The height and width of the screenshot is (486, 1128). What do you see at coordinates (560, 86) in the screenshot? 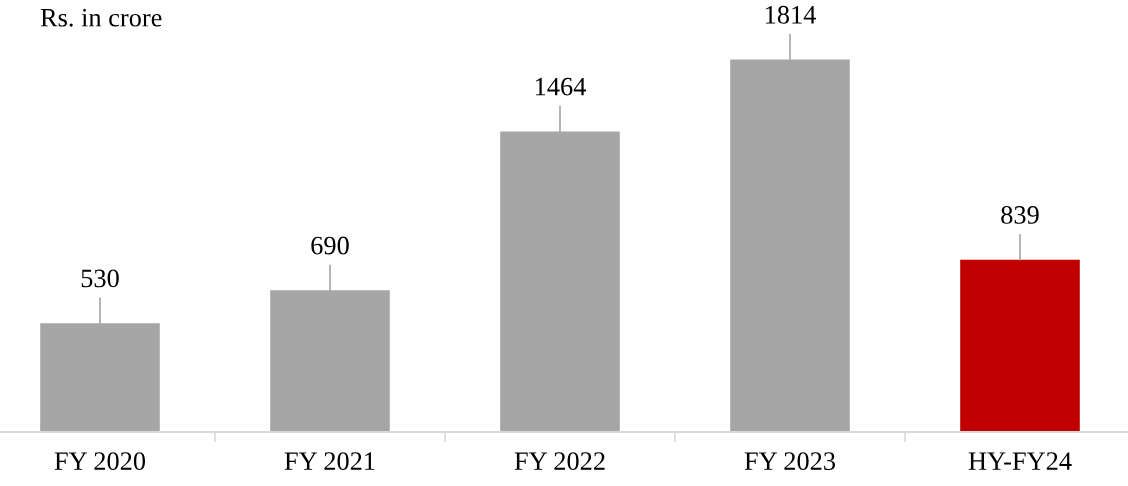
I see `data-label: 1464` at bounding box center [560, 86].